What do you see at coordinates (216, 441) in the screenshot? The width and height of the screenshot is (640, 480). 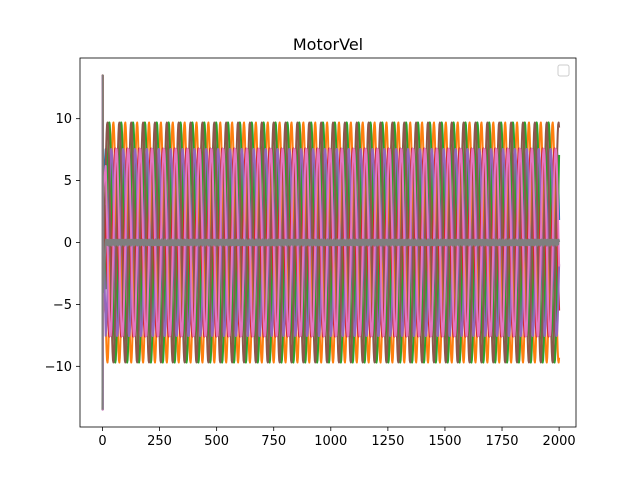 I see `x-tick-label: 500` at bounding box center [216, 441].